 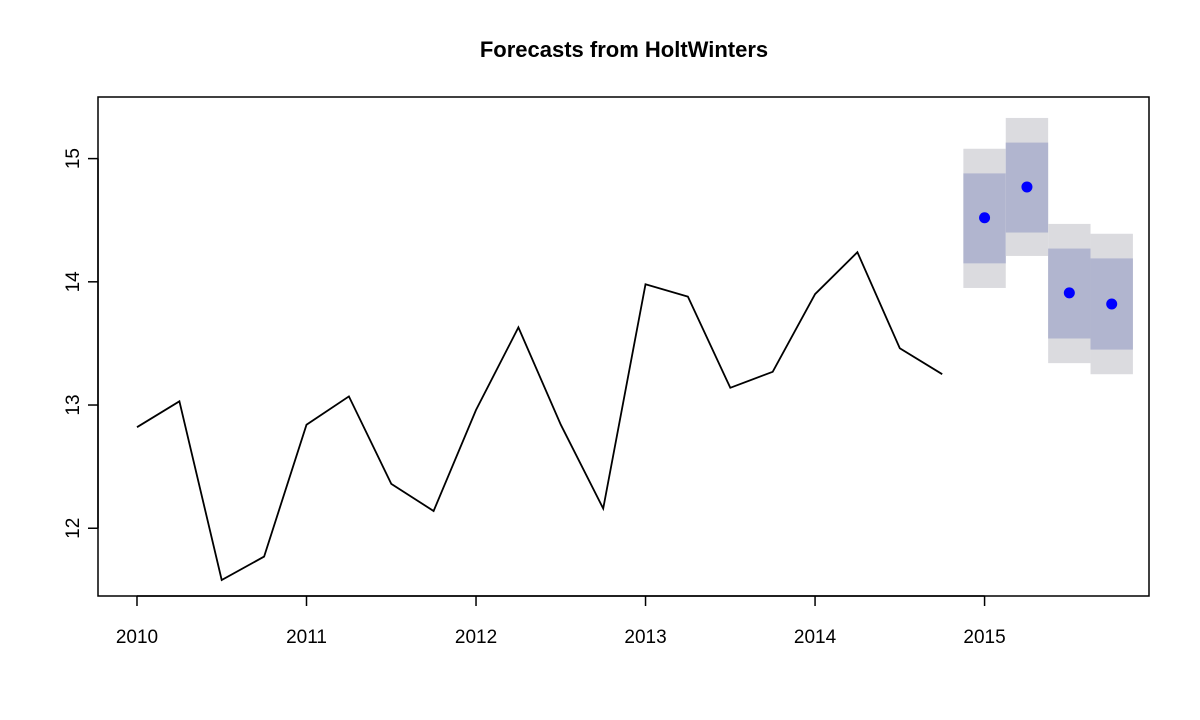 What do you see at coordinates (476, 637) in the screenshot?
I see `x-tick-label: 2012` at bounding box center [476, 637].